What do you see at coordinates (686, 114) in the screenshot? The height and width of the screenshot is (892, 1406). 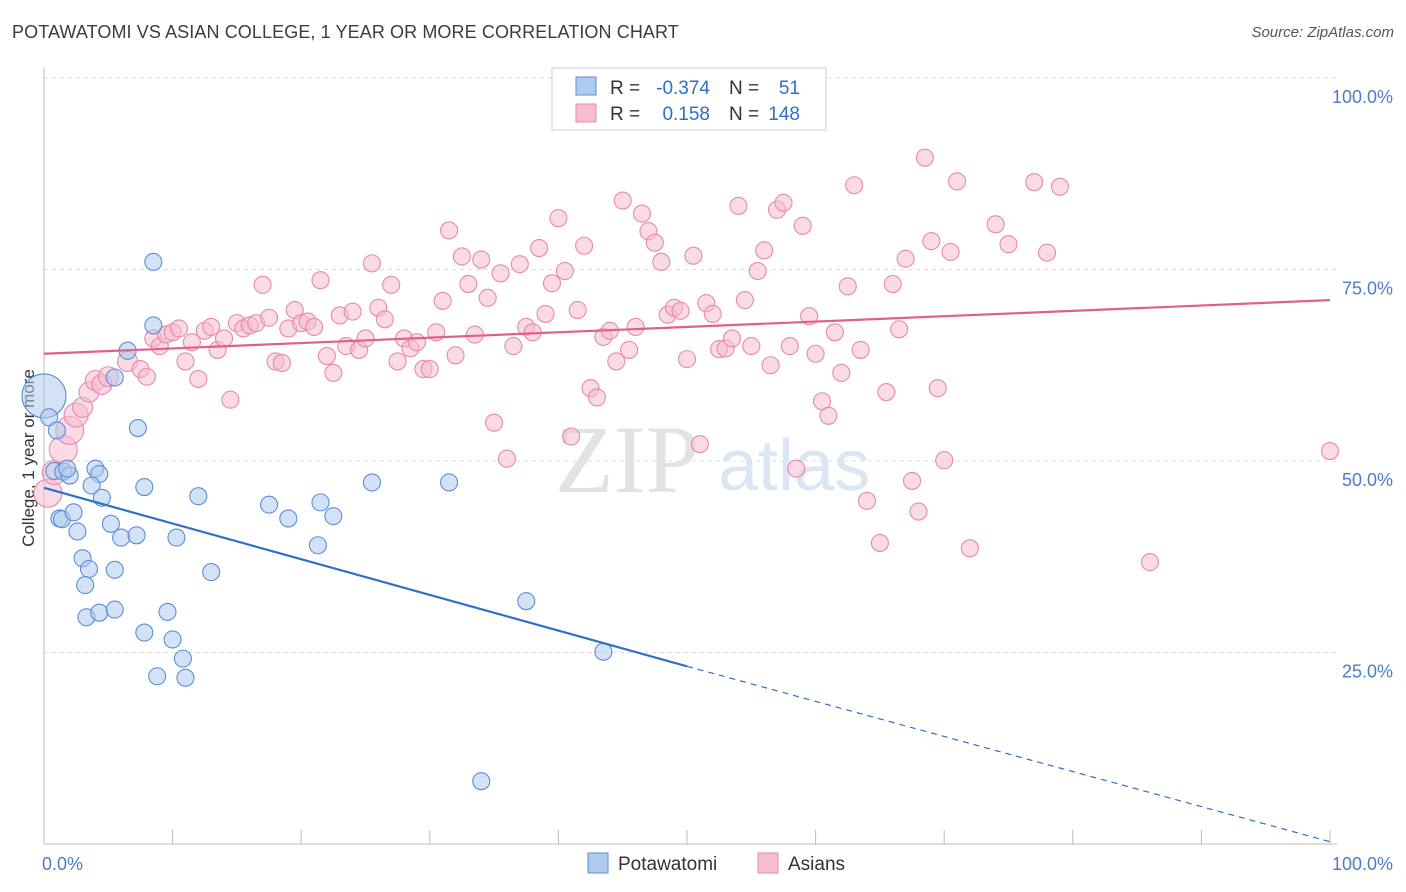 I see `legend-r-value-2: 0.158` at bounding box center [686, 114].